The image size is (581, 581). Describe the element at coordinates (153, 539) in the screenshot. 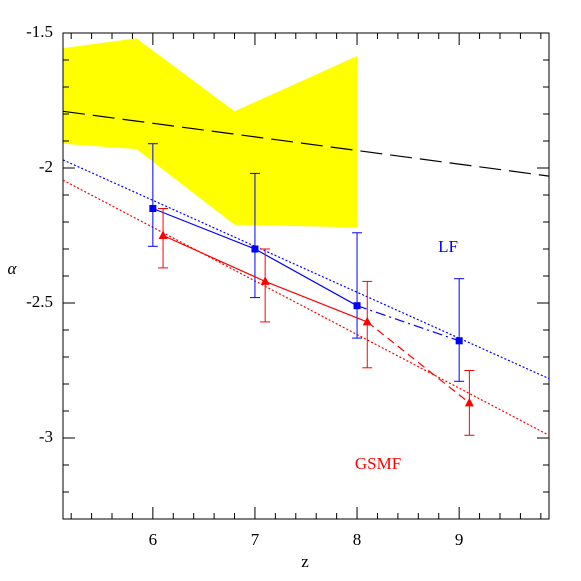

I see `x-tick-label: 6` at that location.